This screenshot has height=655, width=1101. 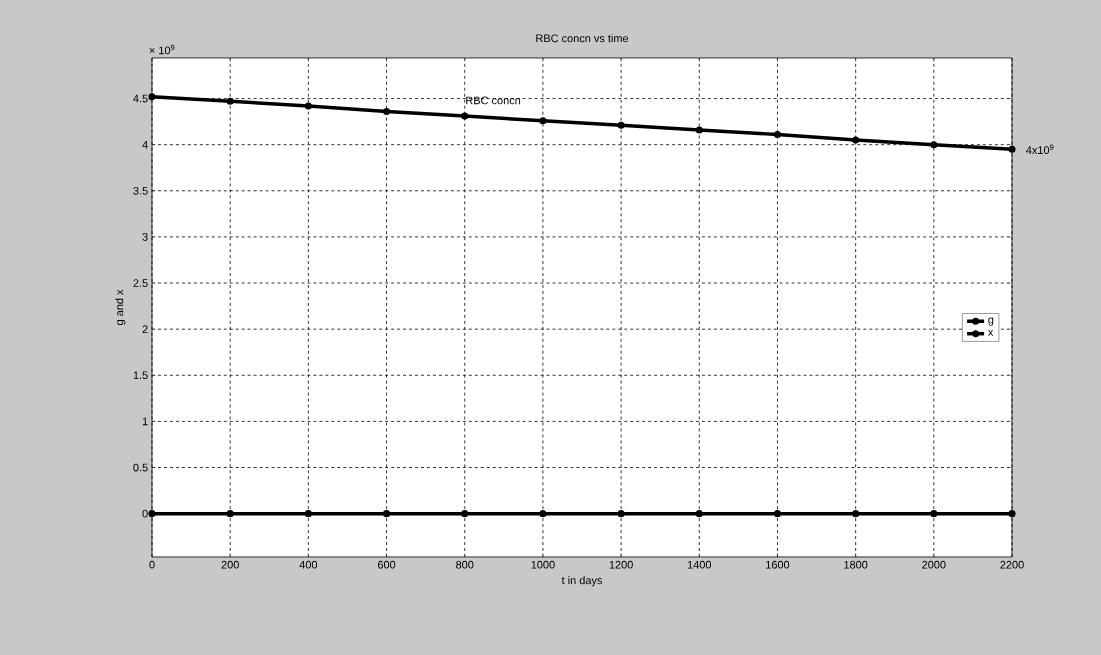 I want to click on x-tick-label: 1600, so click(x=778, y=564).